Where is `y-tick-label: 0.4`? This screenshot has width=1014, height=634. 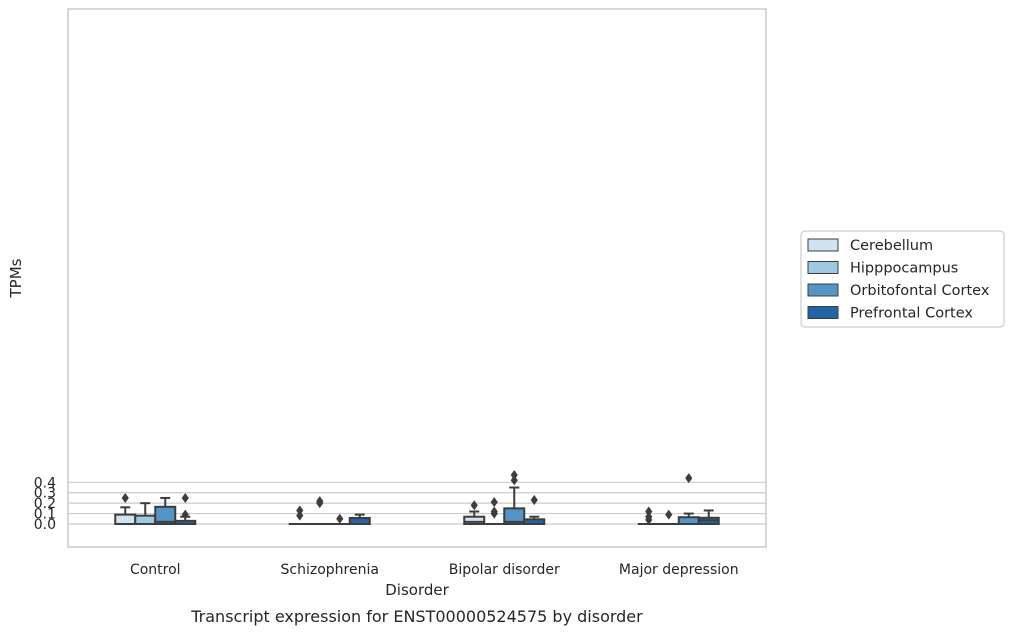
y-tick-label: 0.4 is located at coordinates (45, 483).